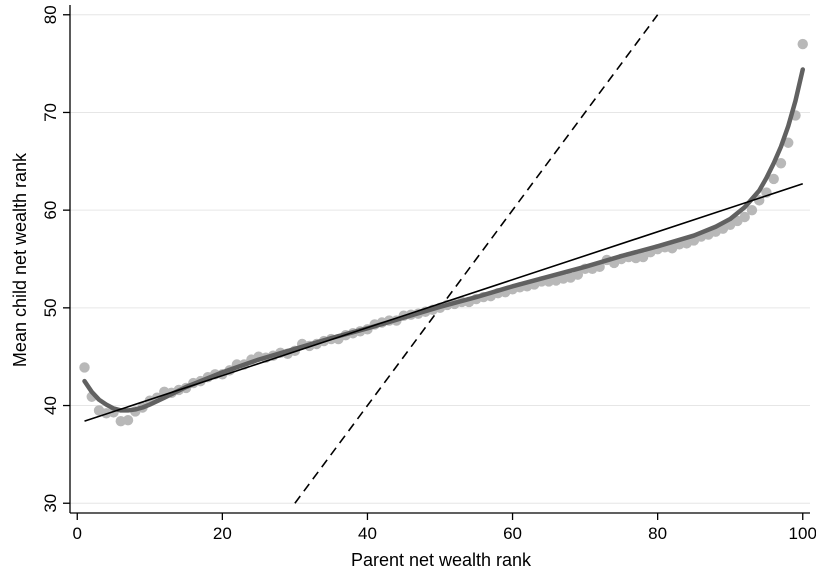 The height and width of the screenshot is (571, 816). What do you see at coordinates (50, 307) in the screenshot?
I see `y-tick-label: 50` at bounding box center [50, 307].